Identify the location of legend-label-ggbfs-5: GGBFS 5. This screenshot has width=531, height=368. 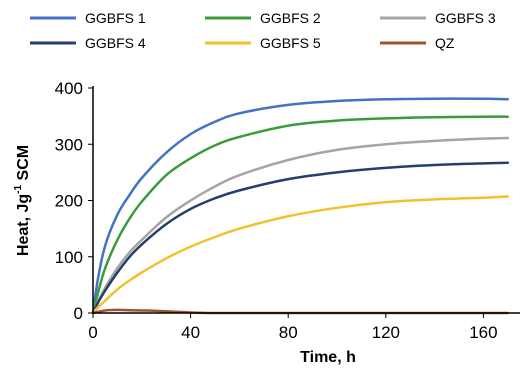
(290, 43).